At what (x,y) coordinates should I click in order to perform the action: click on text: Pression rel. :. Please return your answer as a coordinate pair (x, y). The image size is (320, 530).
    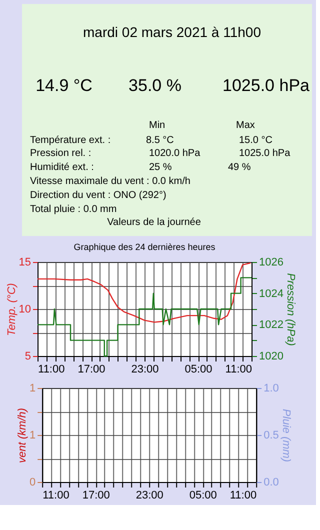
    Looking at the image, I should click on (61, 153).